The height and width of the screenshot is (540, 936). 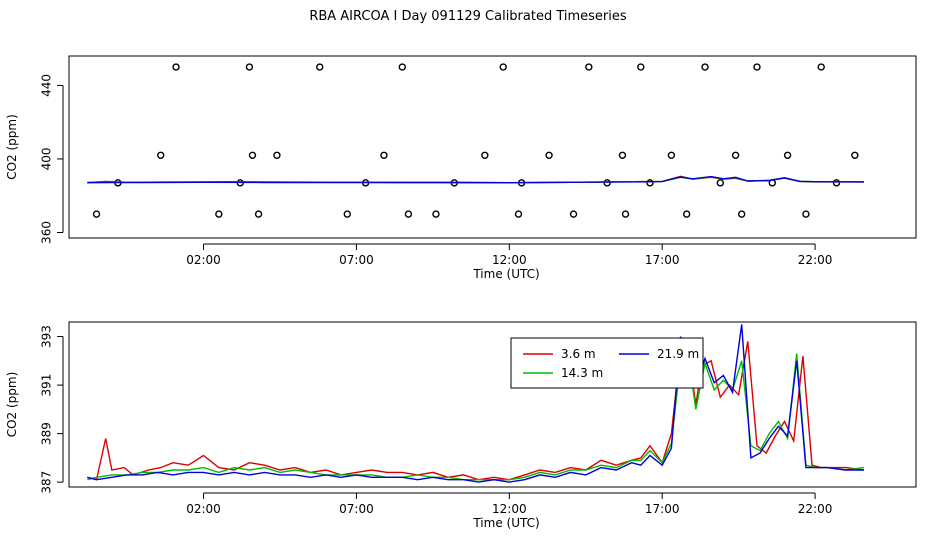 What do you see at coordinates (678, 354) in the screenshot?
I see `legend-label: 21.9 m` at bounding box center [678, 354].